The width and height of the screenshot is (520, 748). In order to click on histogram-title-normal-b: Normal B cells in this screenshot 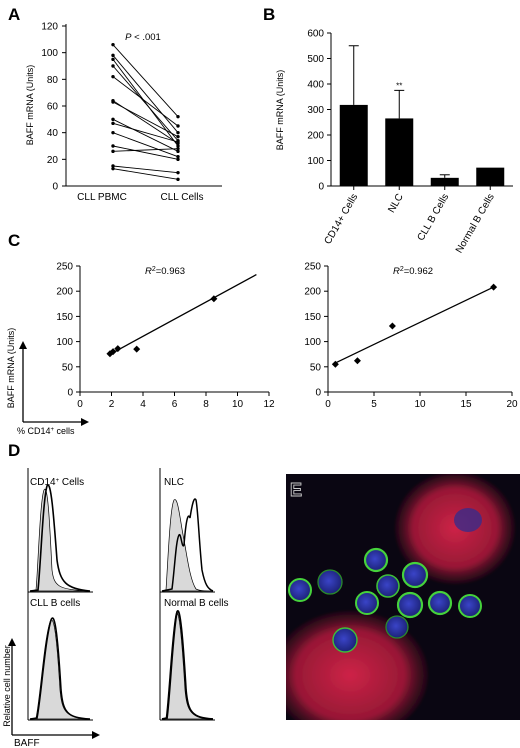, I will do `click(196, 603)`.